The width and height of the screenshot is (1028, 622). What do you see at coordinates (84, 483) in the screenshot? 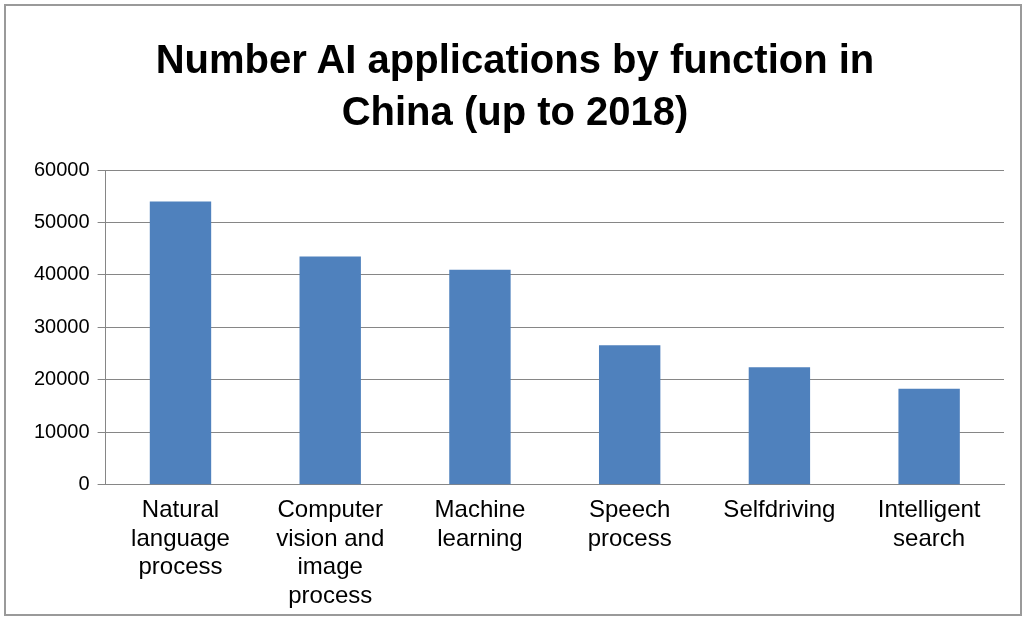
I see `y-tick-label: 0` at bounding box center [84, 483].